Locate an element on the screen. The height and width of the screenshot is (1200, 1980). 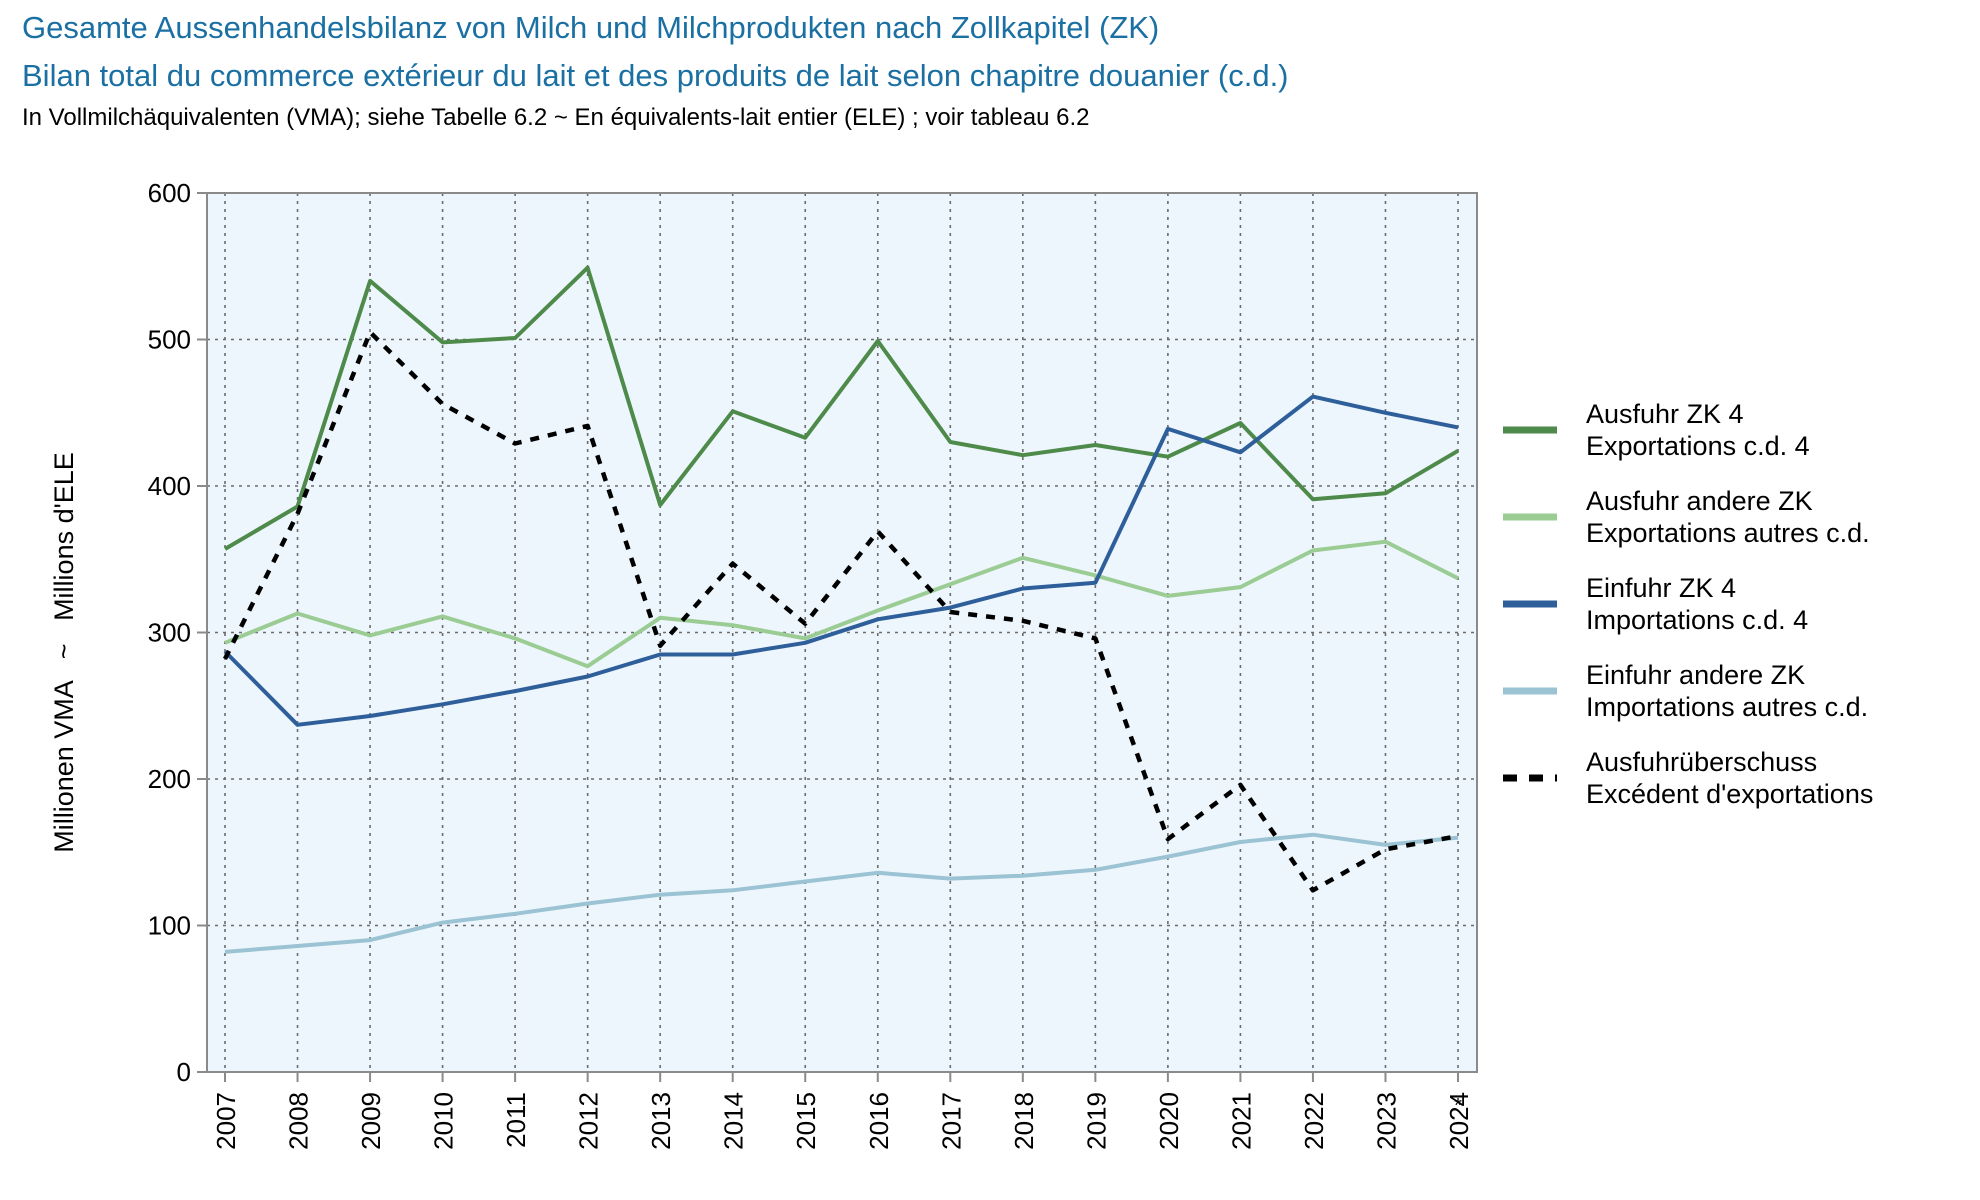
x-tick-label: 2012 is located at coordinates (589, 1121).